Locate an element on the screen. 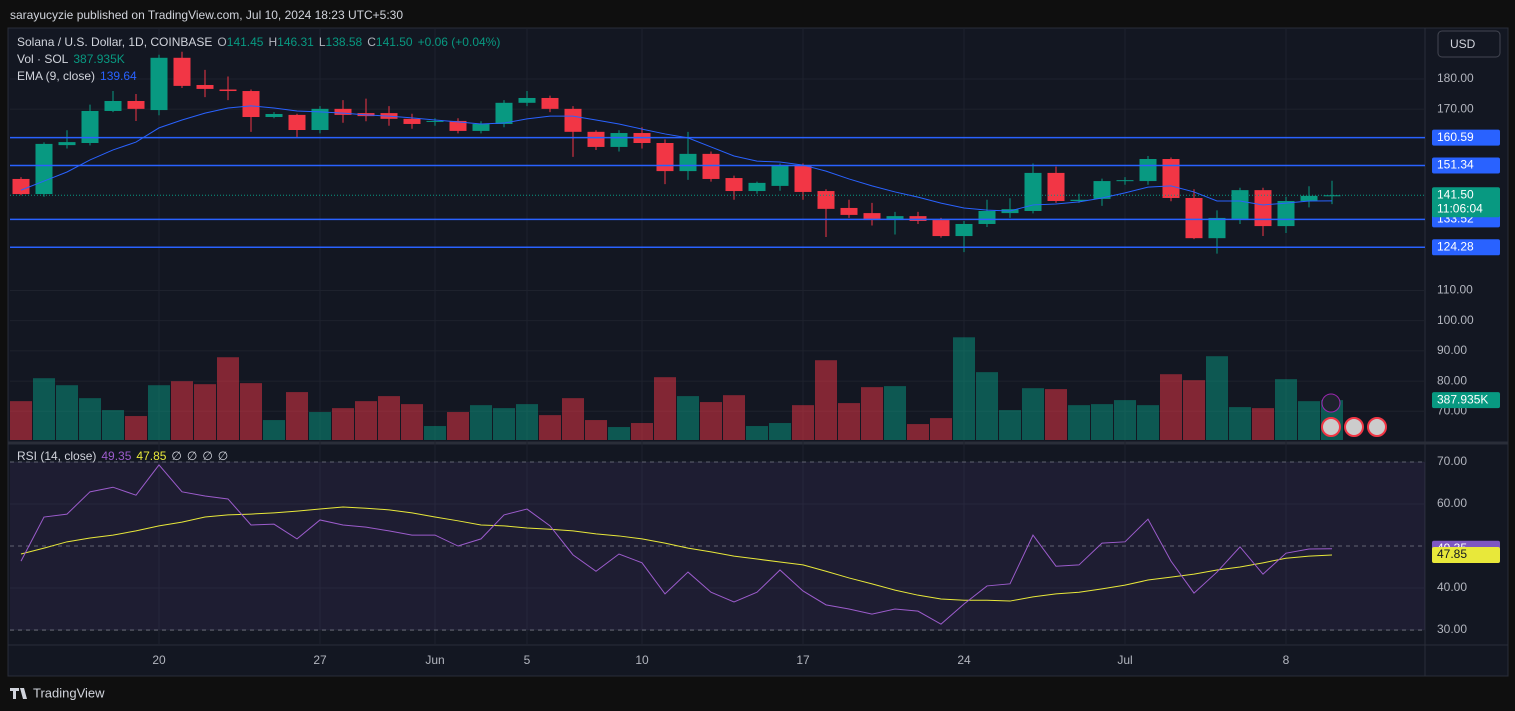  rsi-tick-label: 60.00 is located at coordinates (1452, 503).